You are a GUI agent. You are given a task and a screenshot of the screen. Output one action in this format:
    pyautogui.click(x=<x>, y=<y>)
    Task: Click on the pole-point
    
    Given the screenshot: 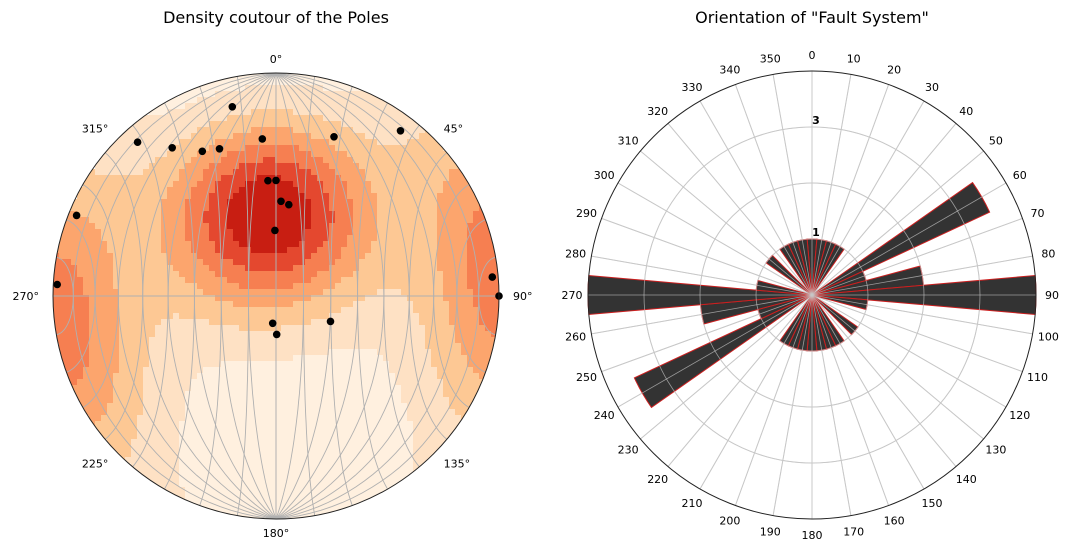 What is the action you would take?
    pyautogui.click(x=219, y=149)
    